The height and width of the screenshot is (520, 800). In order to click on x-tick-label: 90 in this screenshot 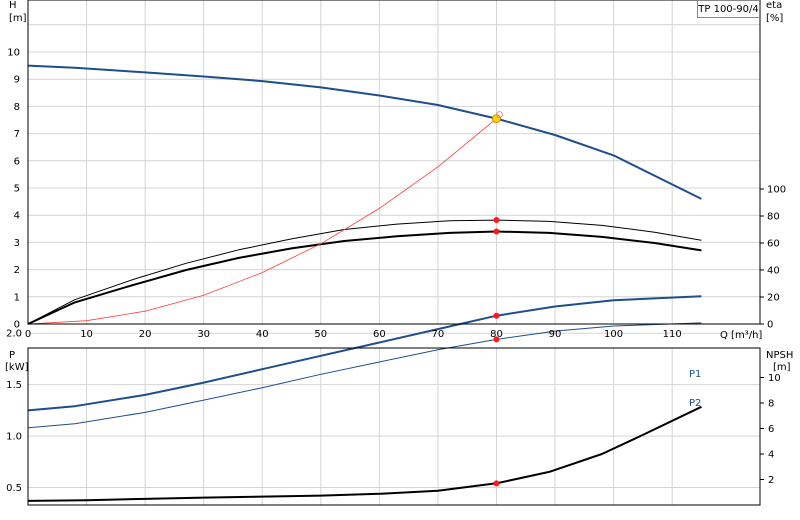, I will do `click(555, 334)`.